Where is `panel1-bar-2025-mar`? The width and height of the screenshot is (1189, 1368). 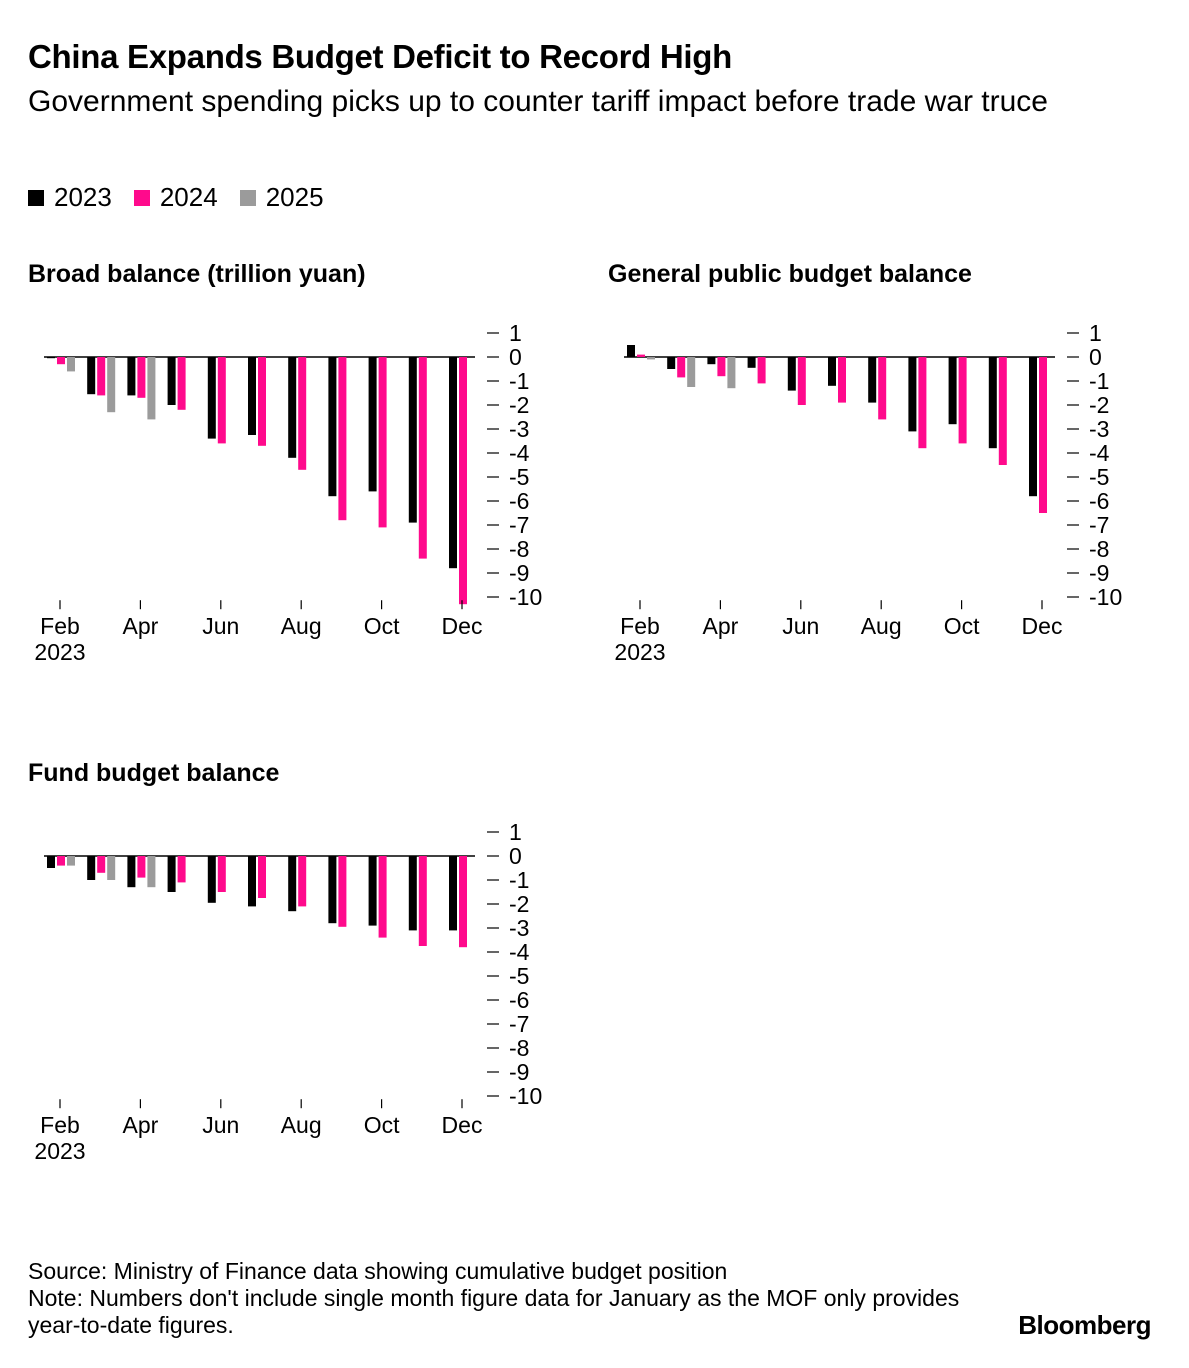 panel1-bar-2025-mar is located at coordinates (691, 372).